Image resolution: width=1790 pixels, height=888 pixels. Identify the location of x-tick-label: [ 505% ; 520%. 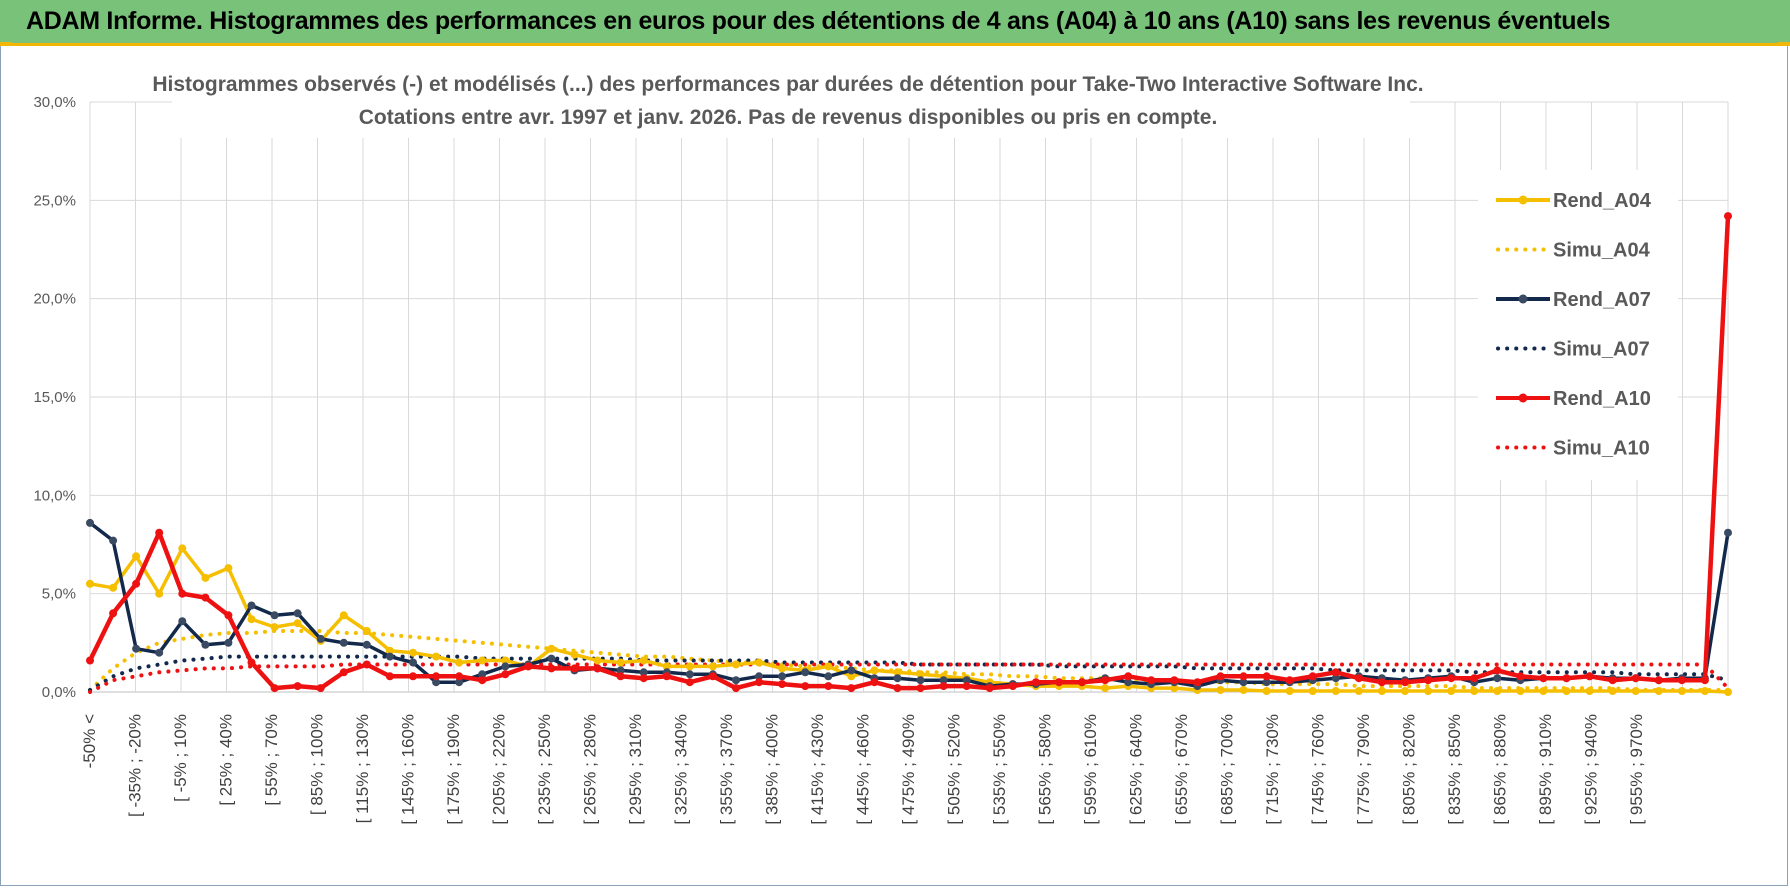
(954, 769).